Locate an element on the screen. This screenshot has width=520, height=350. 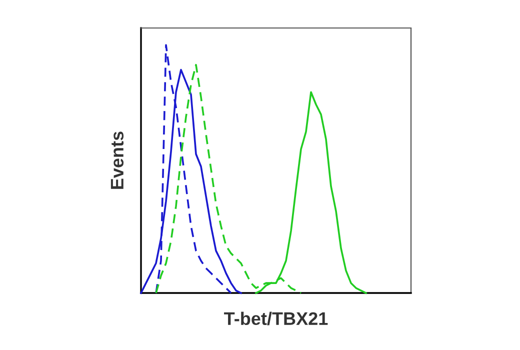
x-axis-title: T-bet/TBX21 is located at coordinates (276, 319).